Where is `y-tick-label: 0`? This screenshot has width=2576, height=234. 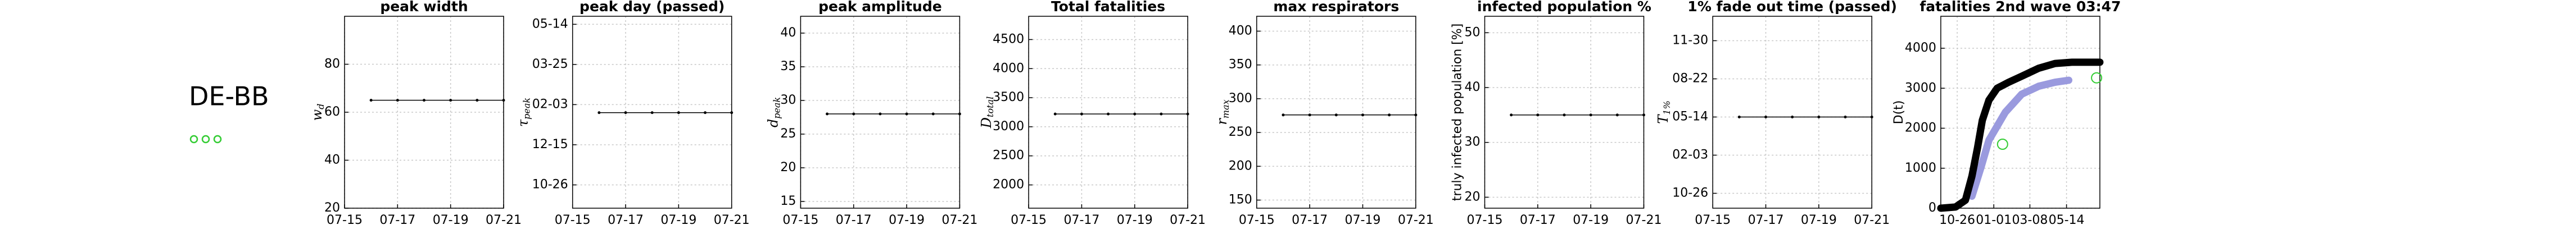 y-tick-label: 0 is located at coordinates (1932, 208).